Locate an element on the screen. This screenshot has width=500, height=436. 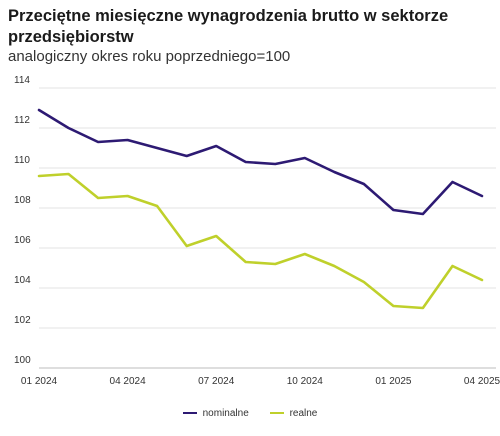
x-tick-label-9: 10 2024 is located at coordinates (305, 381).